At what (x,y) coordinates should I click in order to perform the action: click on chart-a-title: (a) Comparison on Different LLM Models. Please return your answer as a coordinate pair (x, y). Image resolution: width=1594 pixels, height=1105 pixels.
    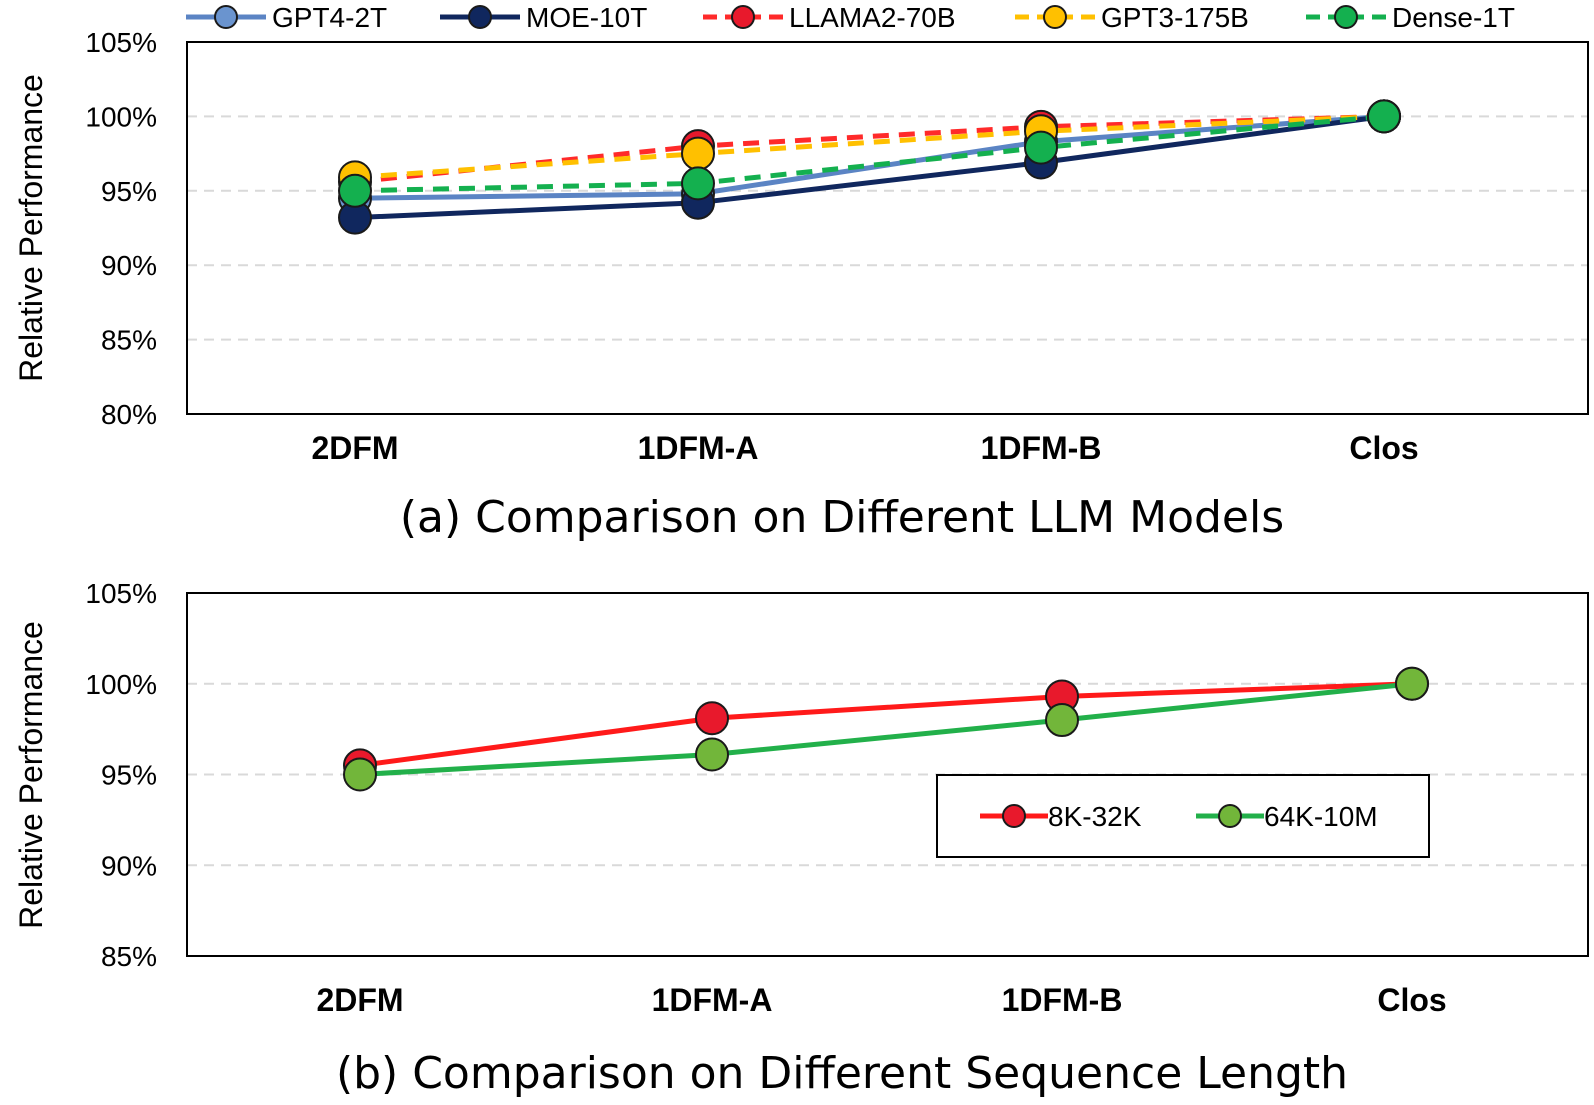
    Looking at the image, I should click on (842, 517).